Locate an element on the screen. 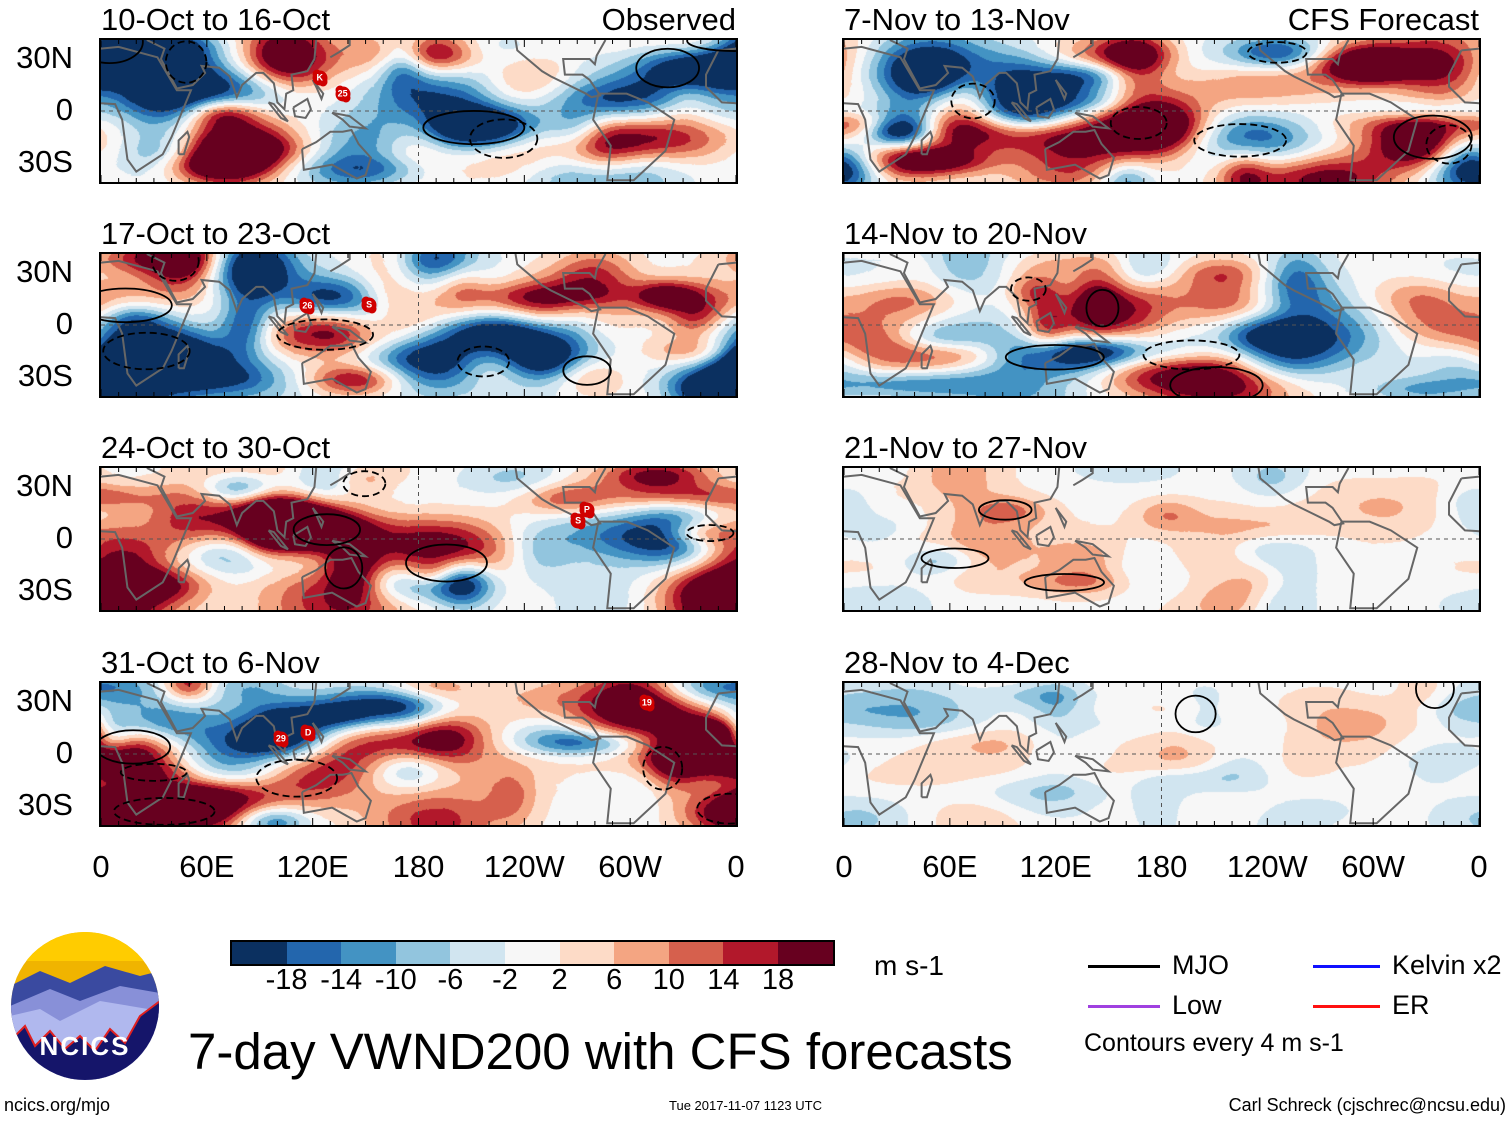 The image size is (1510, 1121). logo-text: NCICS is located at coordinates (85, 1046).